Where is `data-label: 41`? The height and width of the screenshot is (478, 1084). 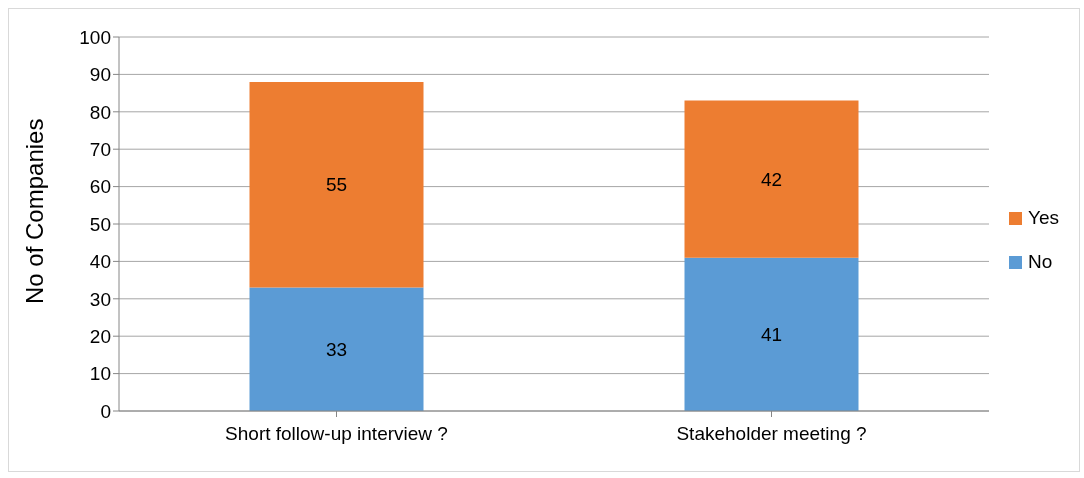
data-label: 41 is located at coordinates (771, 335).